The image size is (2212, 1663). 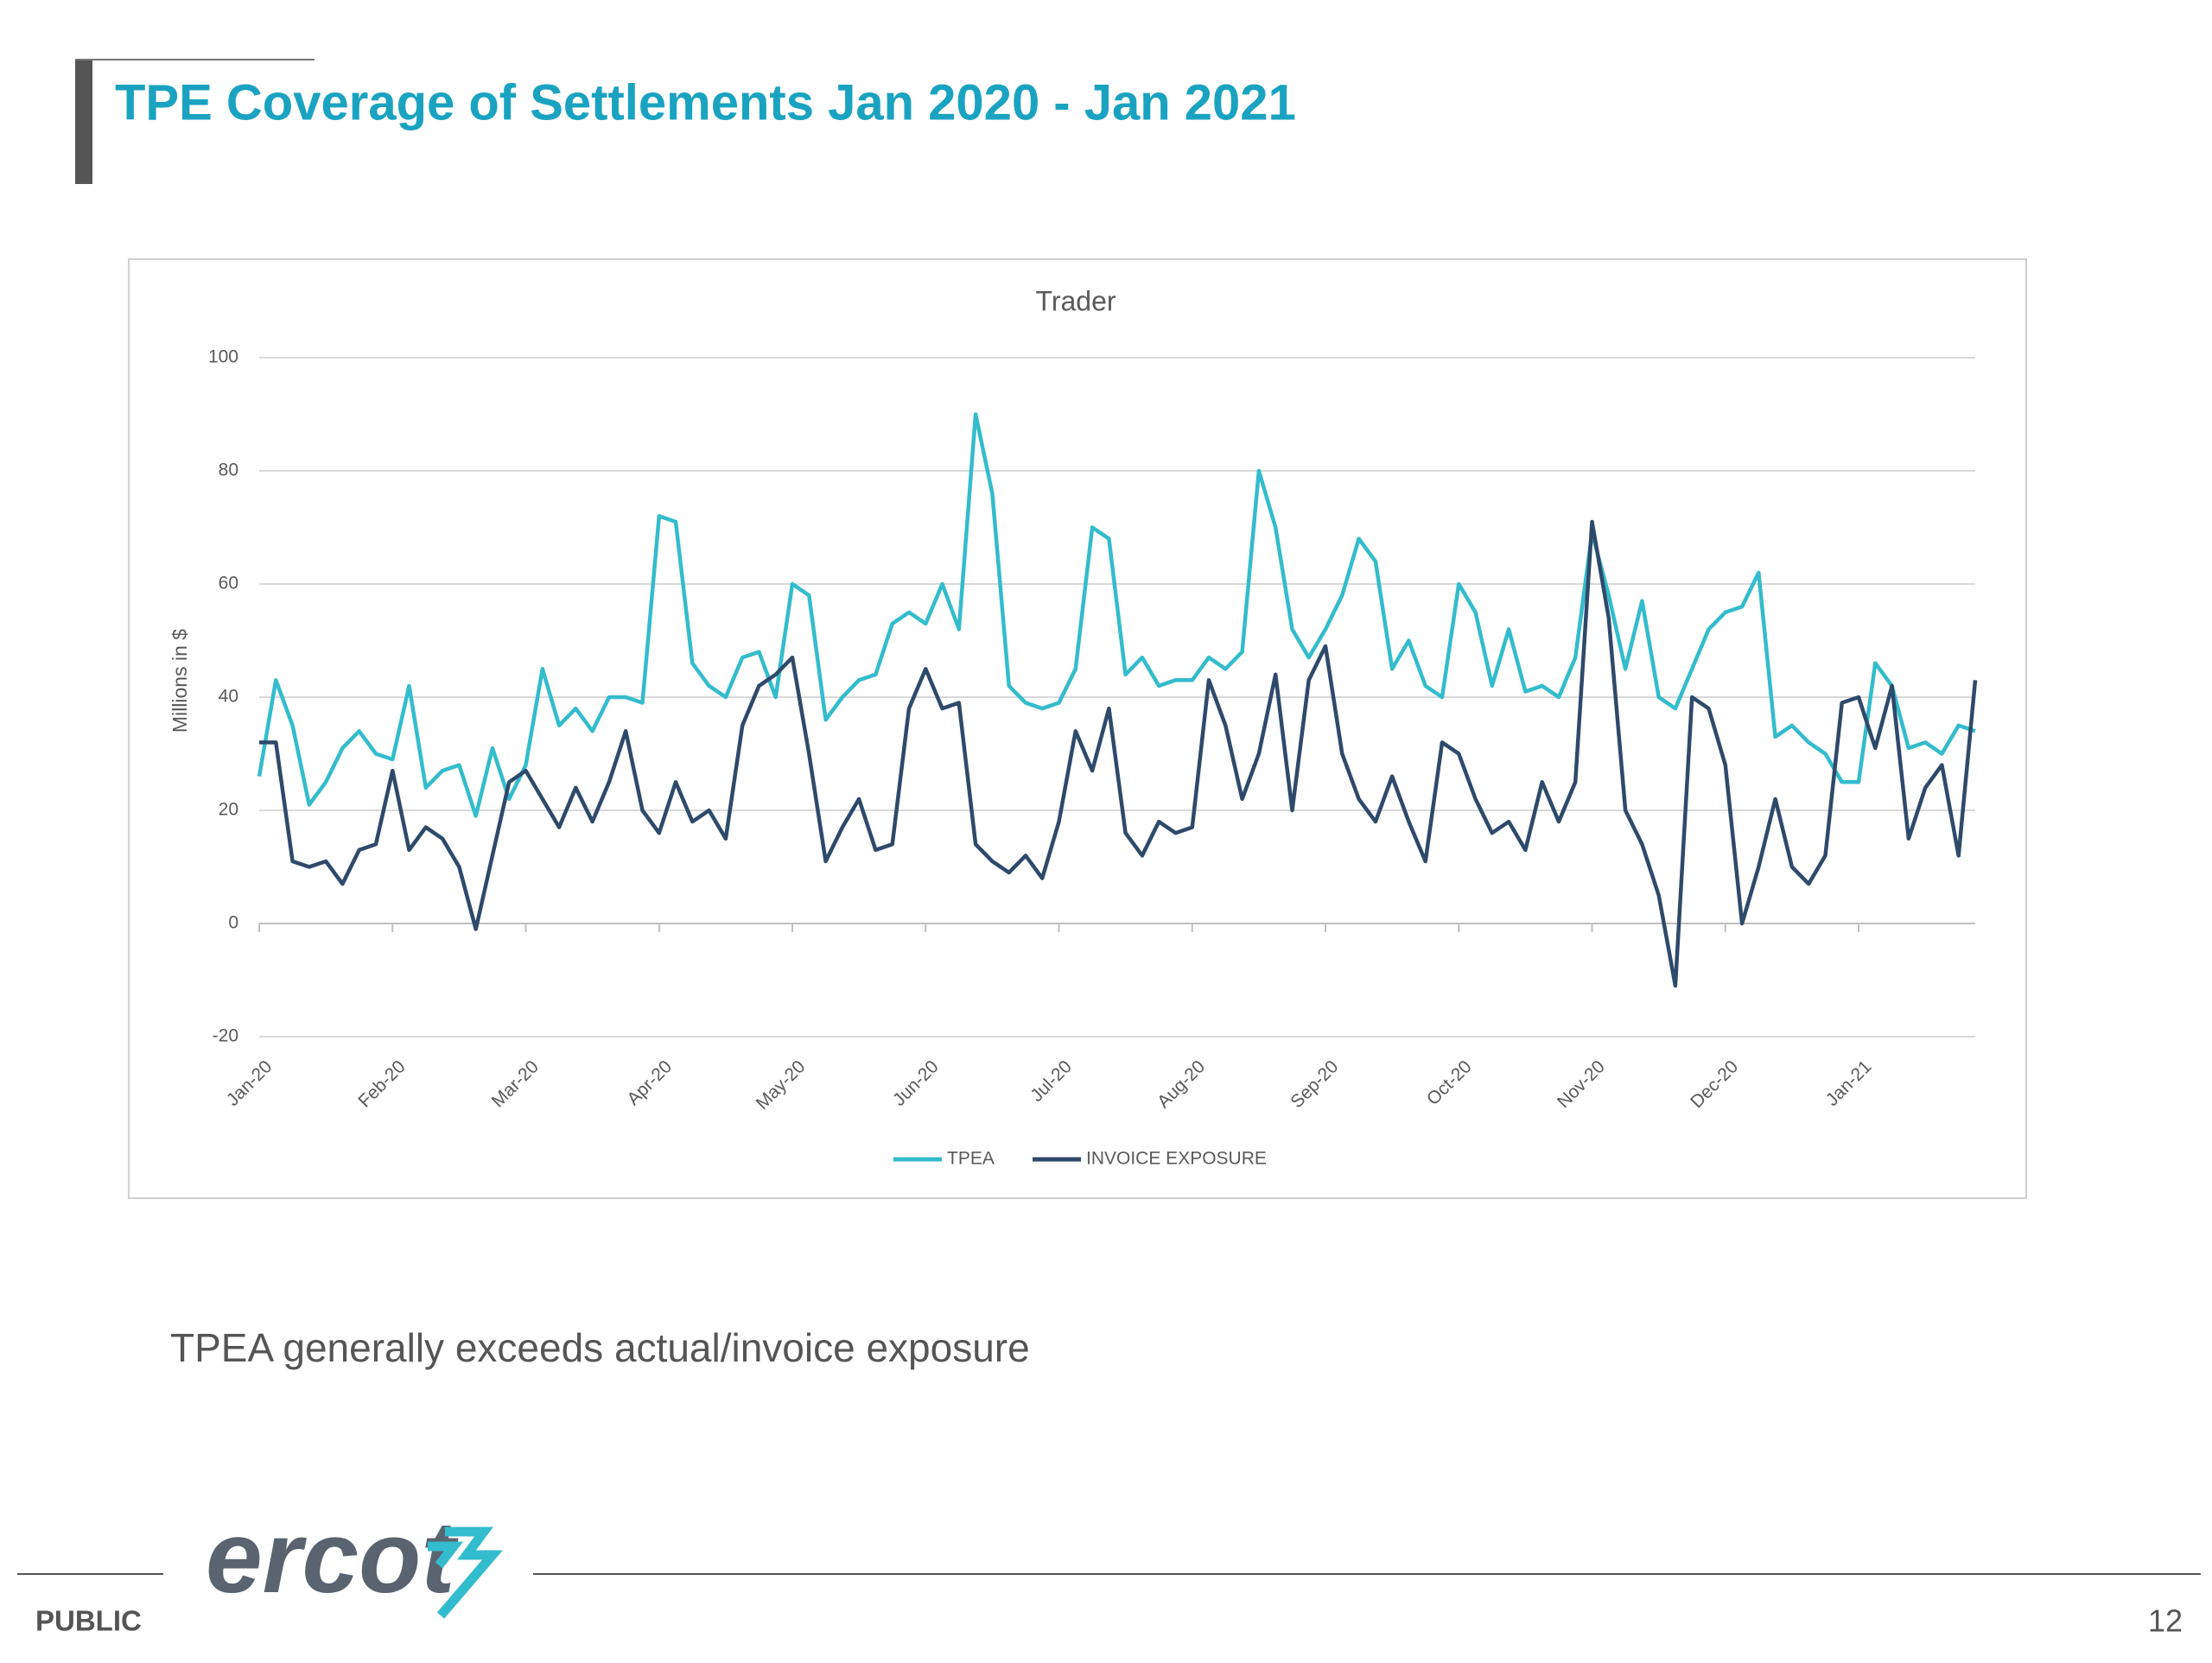 What do you see at coordinates (332, 1558) in the screenshot?
I see `logo-text: ercot` at bounding box center [332, 1558].